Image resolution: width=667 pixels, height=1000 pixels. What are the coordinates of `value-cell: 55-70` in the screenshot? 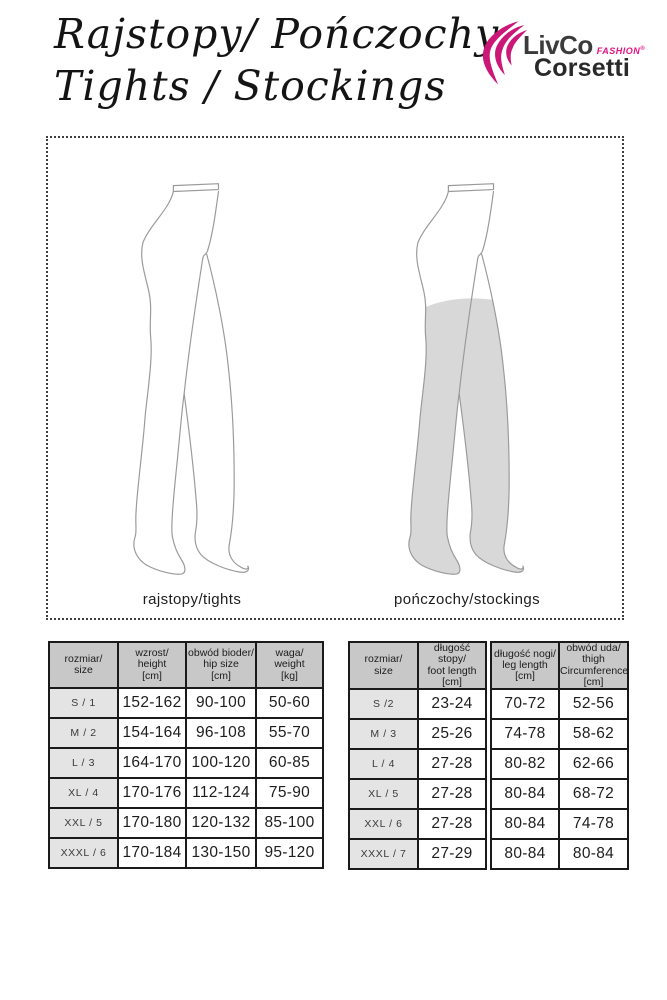 It's located at (289, 733).